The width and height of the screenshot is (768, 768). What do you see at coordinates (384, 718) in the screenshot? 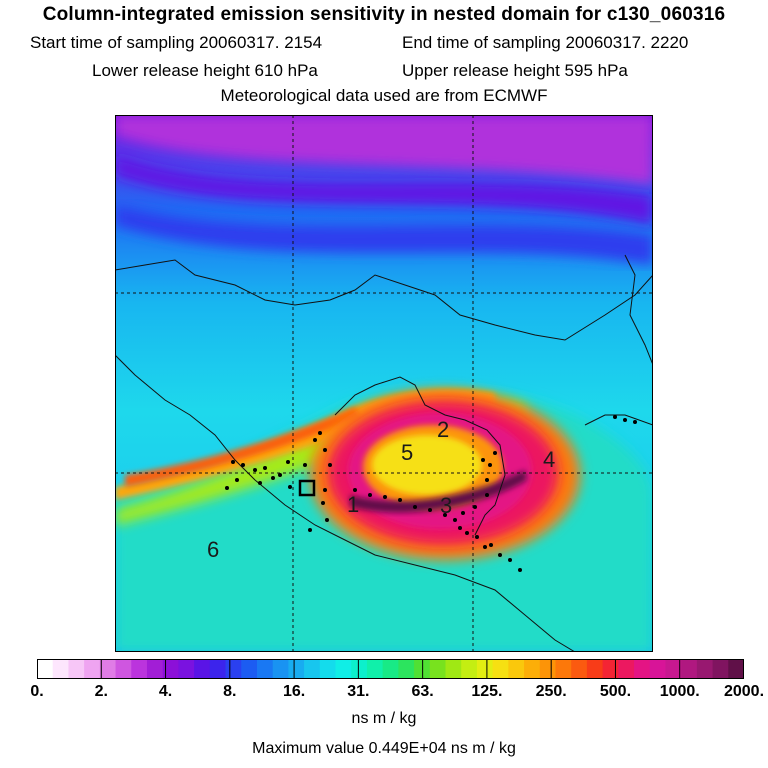
I see `colorbar-units: ns m / kg` at bounding box center [384, 718].